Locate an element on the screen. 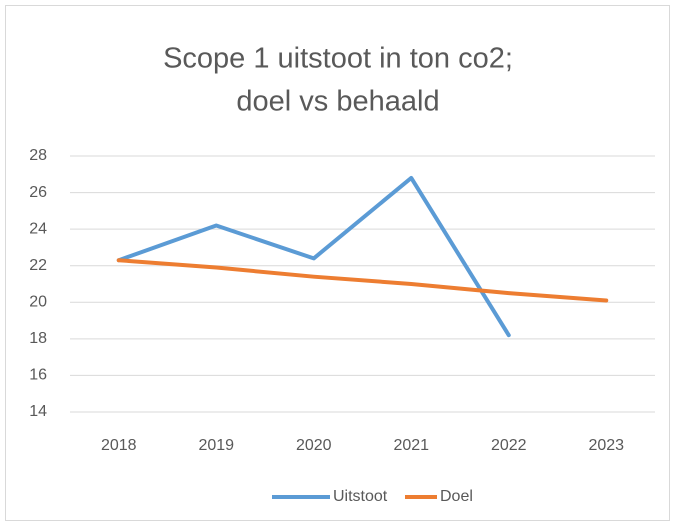 Image resolution: width=675 pixels, height=526 pixels. y-tick-label: 18 is located at coordinates (38, 338).